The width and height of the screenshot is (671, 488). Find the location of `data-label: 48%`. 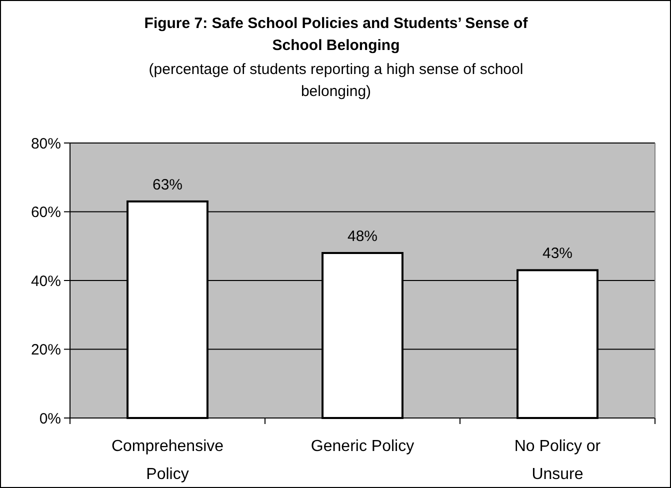

data-label: 48% is located at coordinates (362, 236).